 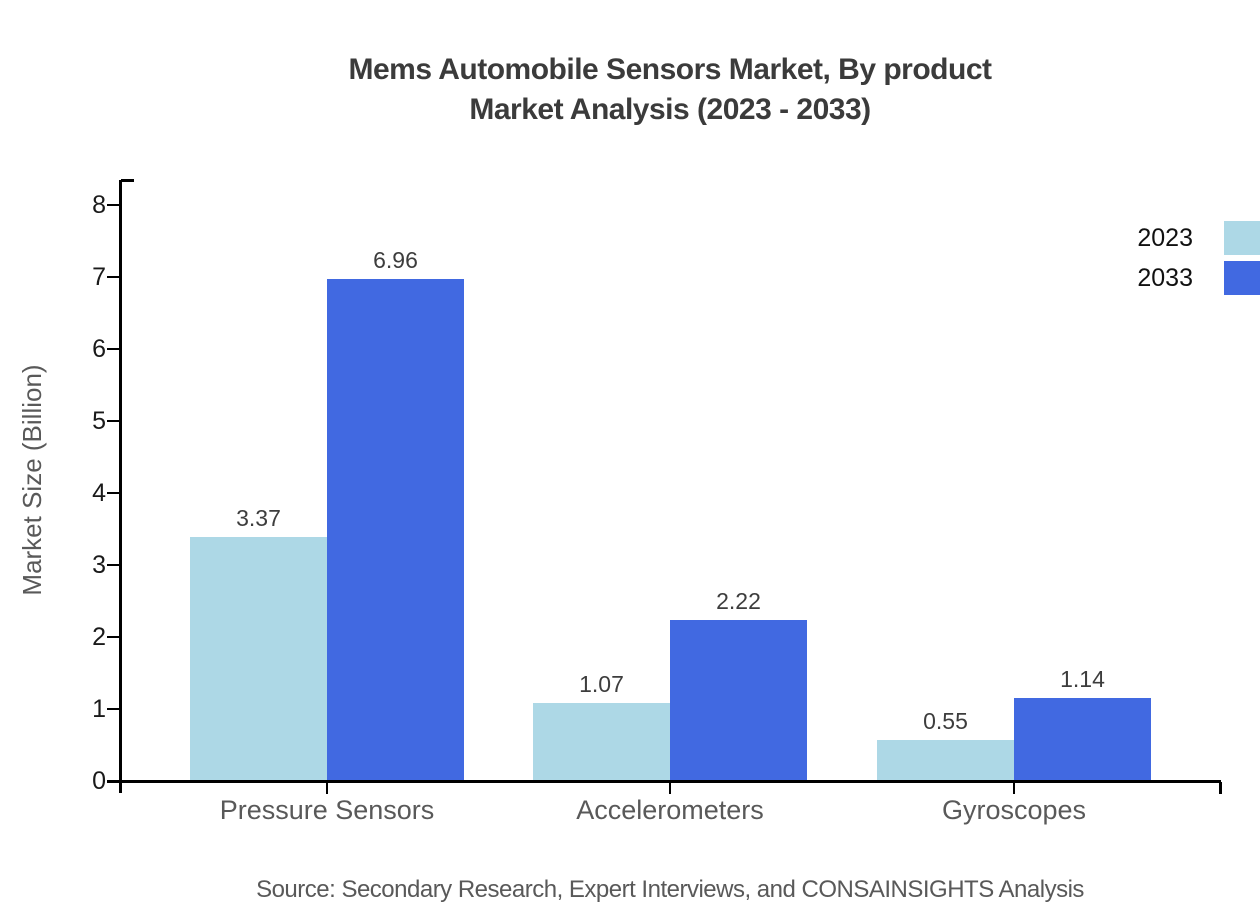 What do you see at coordinates (99, 493) in the screenshot?
I see `y-tick-label: 4` at bounding box center [99, 493].